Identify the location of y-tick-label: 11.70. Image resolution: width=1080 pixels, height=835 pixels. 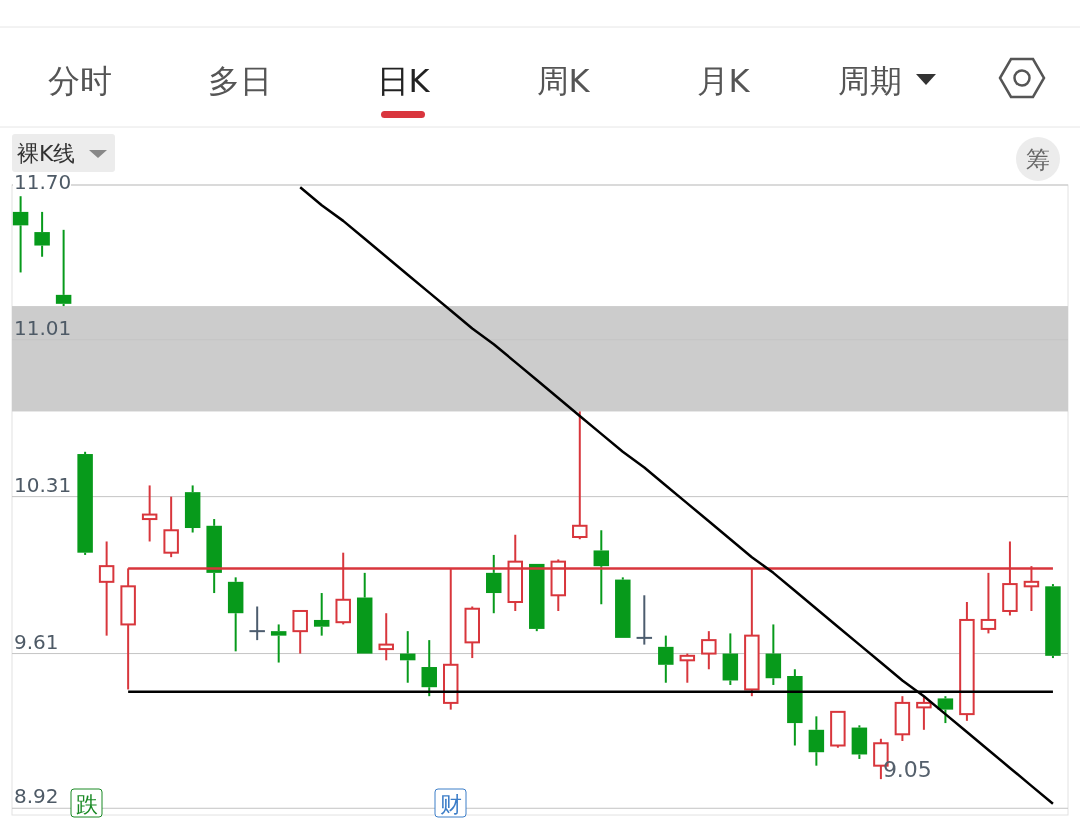
(43, 182).